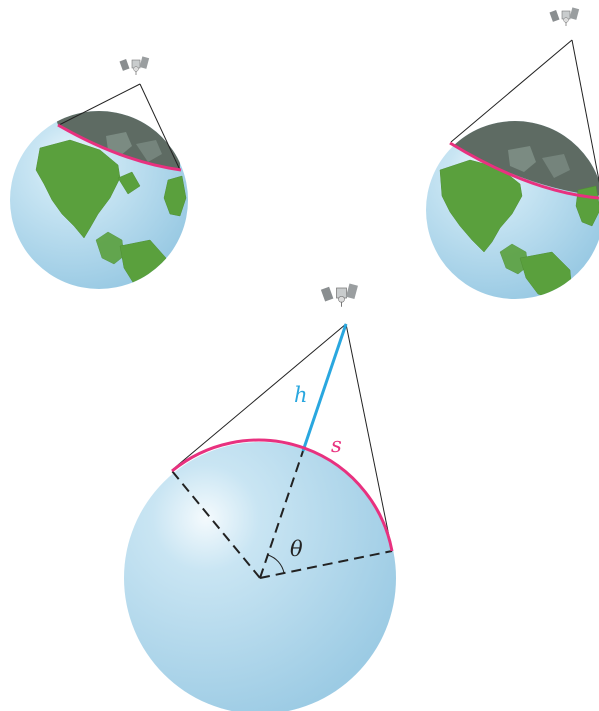 The image size is (599, 711). What do you see at coordinates (301, 395) in the screenshot?
I see `height-label: h` at bounding box center [301, 395].